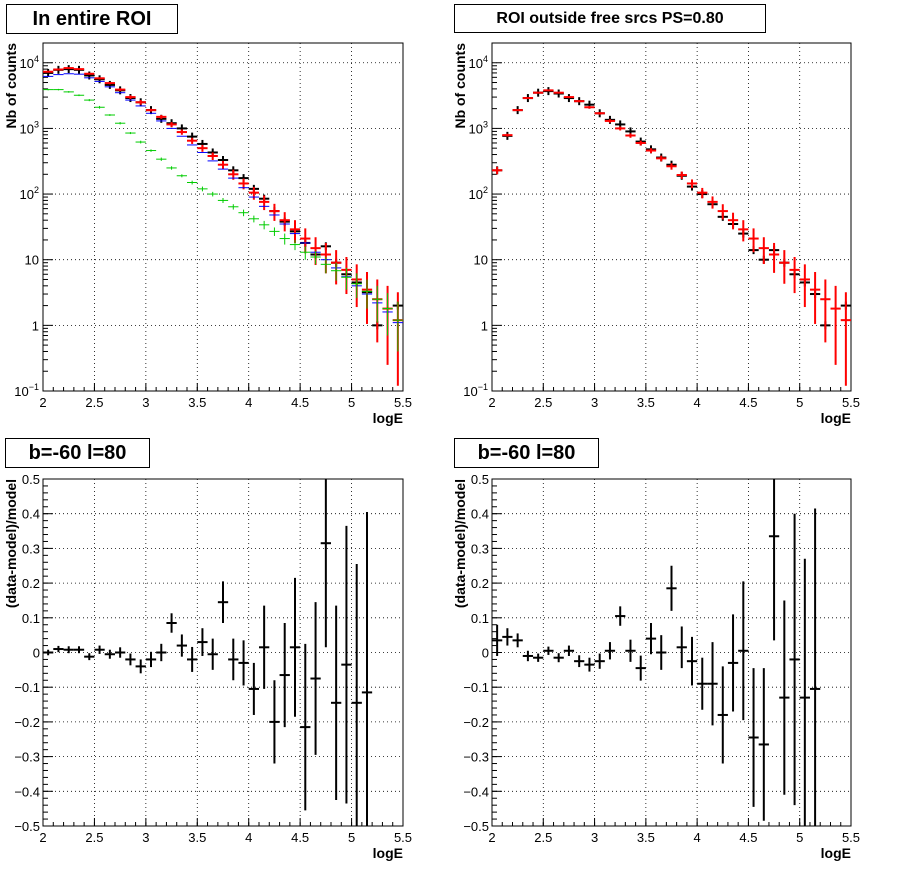  I want to click on y-axis-label: (data-model)/model, so click(11, 543).